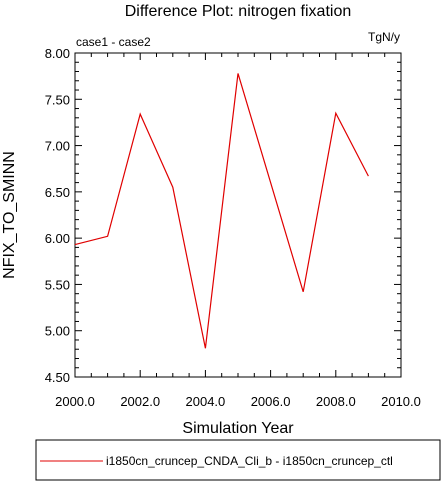  What do you see at coordinates (206, 401) in the screenshot?
I see `x-tick-label: 2004.0` at bounding box center [206, 401].